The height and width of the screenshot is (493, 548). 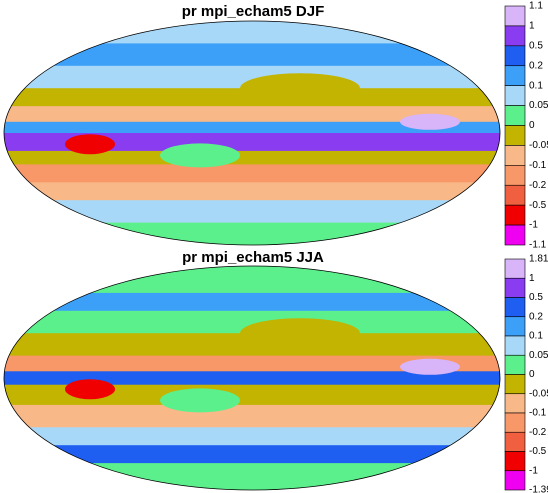 I want to click on colorbar-label: 1.81, so click(x=538, y=259).